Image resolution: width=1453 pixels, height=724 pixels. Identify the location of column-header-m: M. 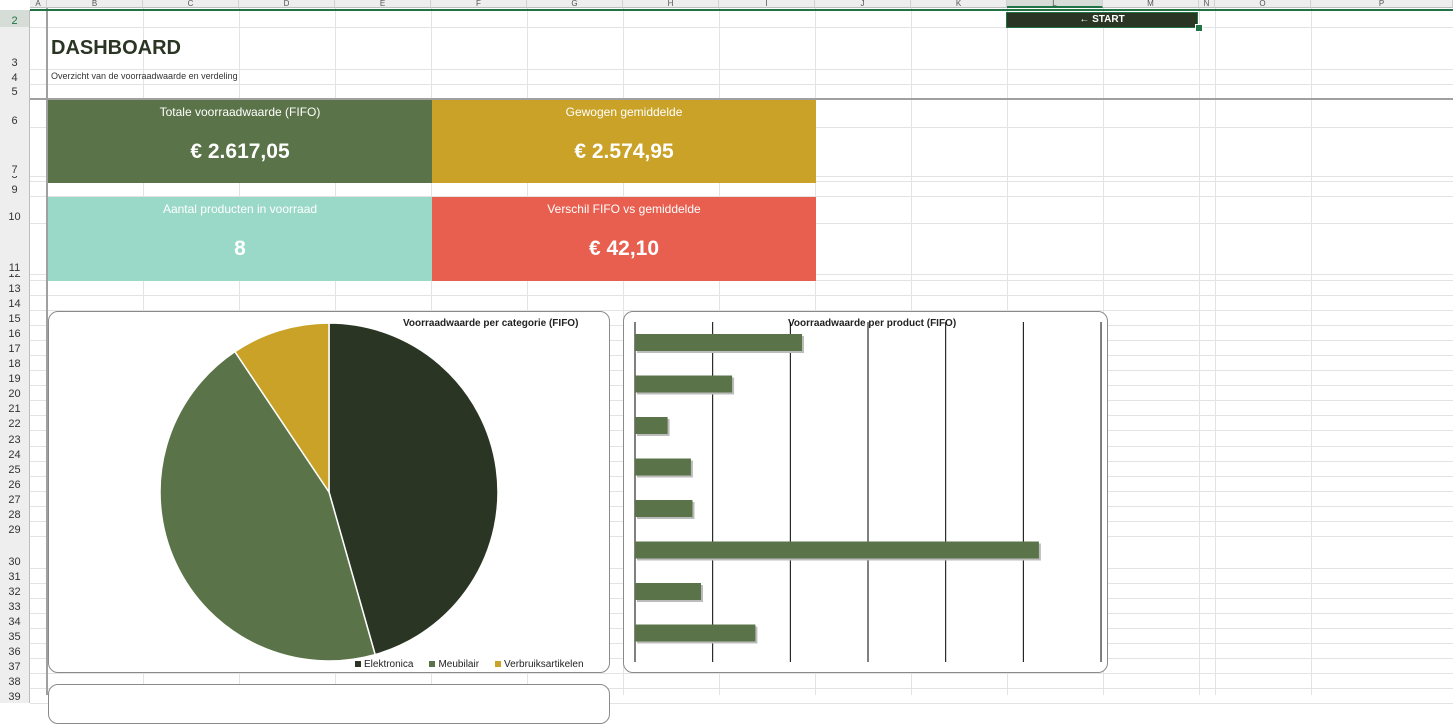
(1151, 4).